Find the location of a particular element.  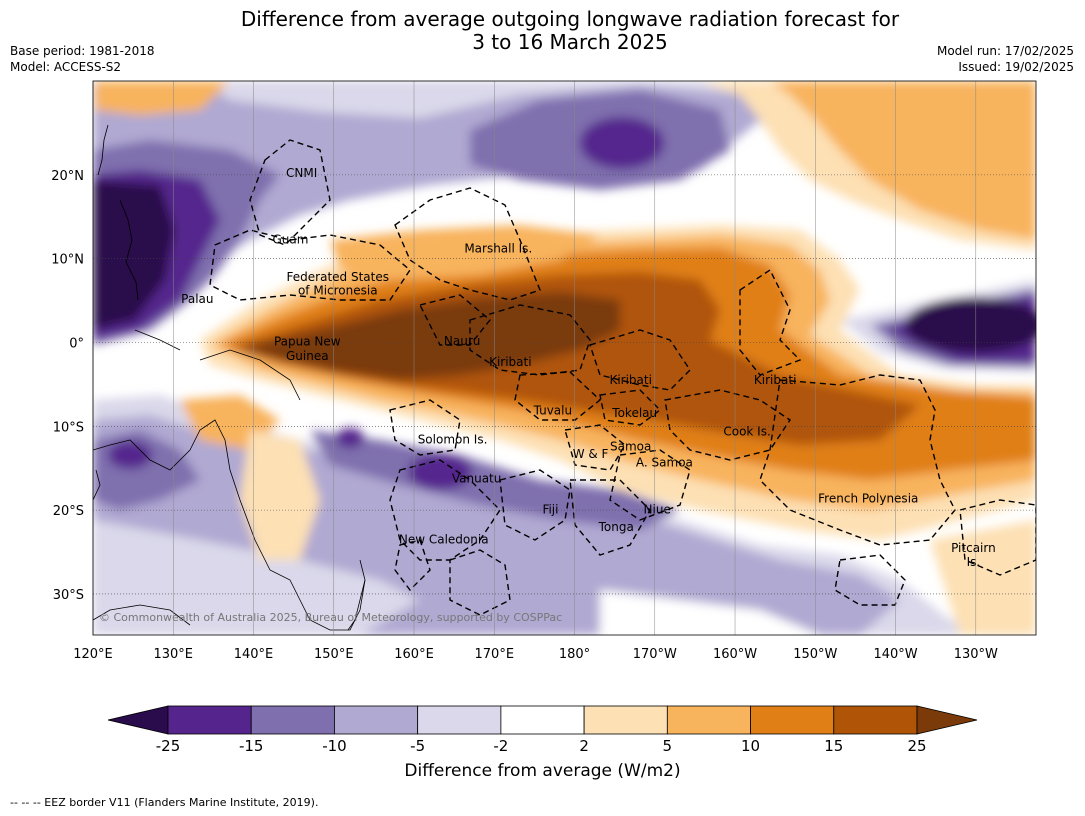

base-period: Base period: 1981-2018 is located at coordinates (82, 51).